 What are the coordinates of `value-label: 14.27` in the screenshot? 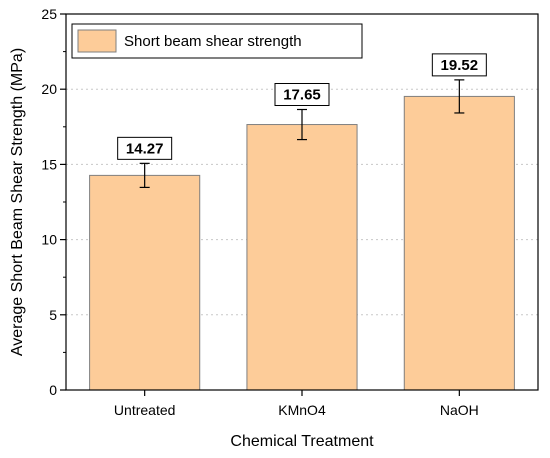 It's located at (145, 148).